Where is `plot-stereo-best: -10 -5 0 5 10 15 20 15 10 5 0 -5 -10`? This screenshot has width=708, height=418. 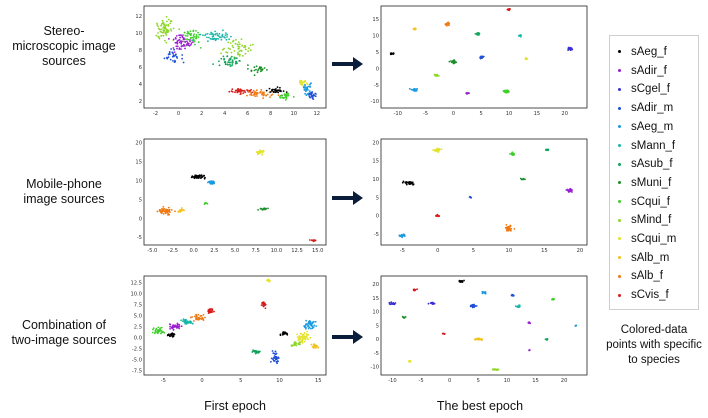 plot-stereo-best: -10 -5 0 5 10 15 20 15 10 5 0 -5 -10 is located at coordinates (479, 61).